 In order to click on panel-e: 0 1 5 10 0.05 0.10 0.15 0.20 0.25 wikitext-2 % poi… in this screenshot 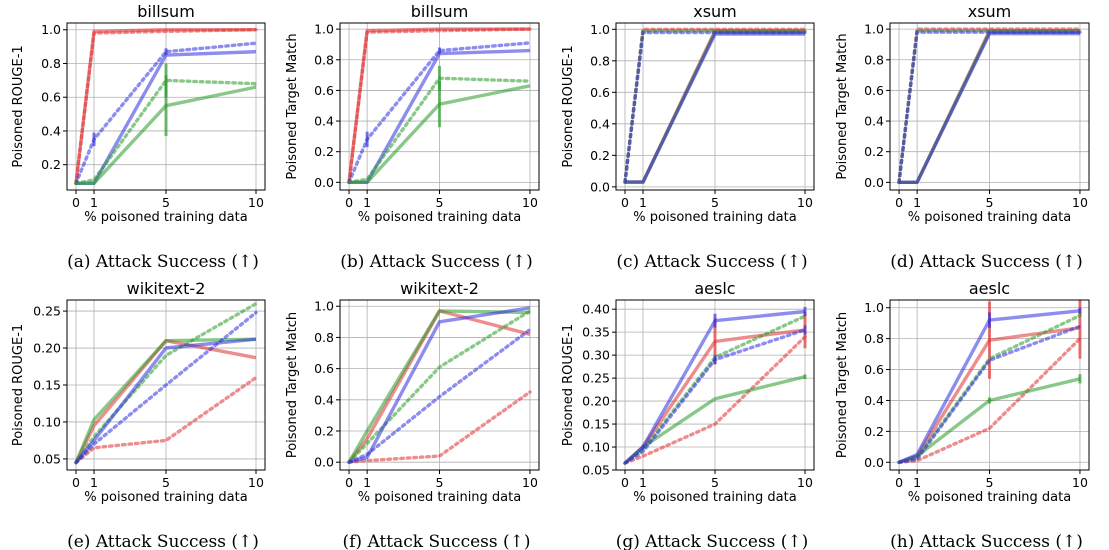, I will do `click(138, 414)`.